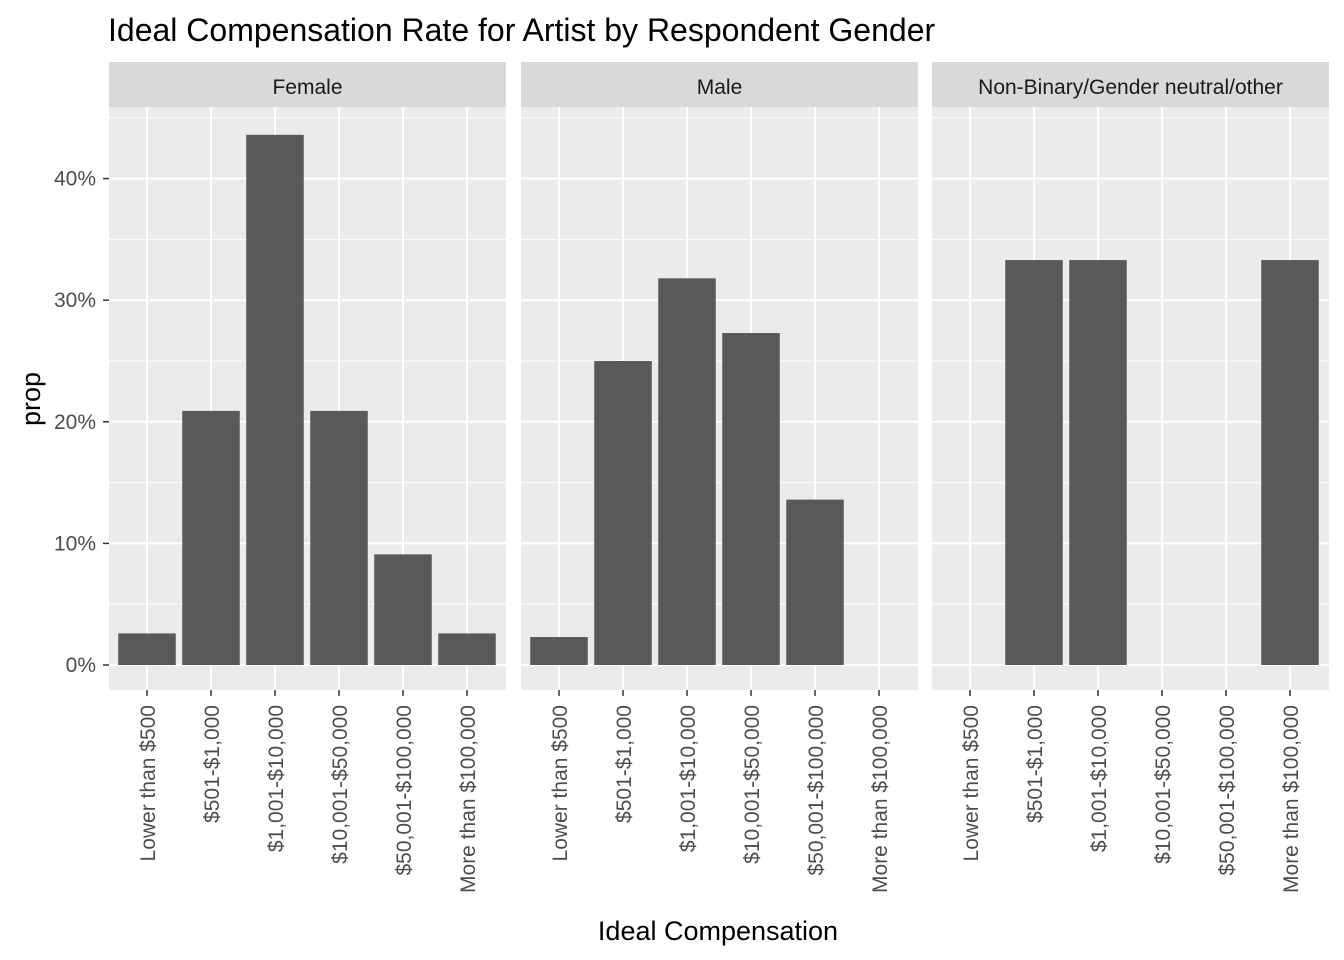  I want to click on y-tick-label: 10%, so click(75, 543).